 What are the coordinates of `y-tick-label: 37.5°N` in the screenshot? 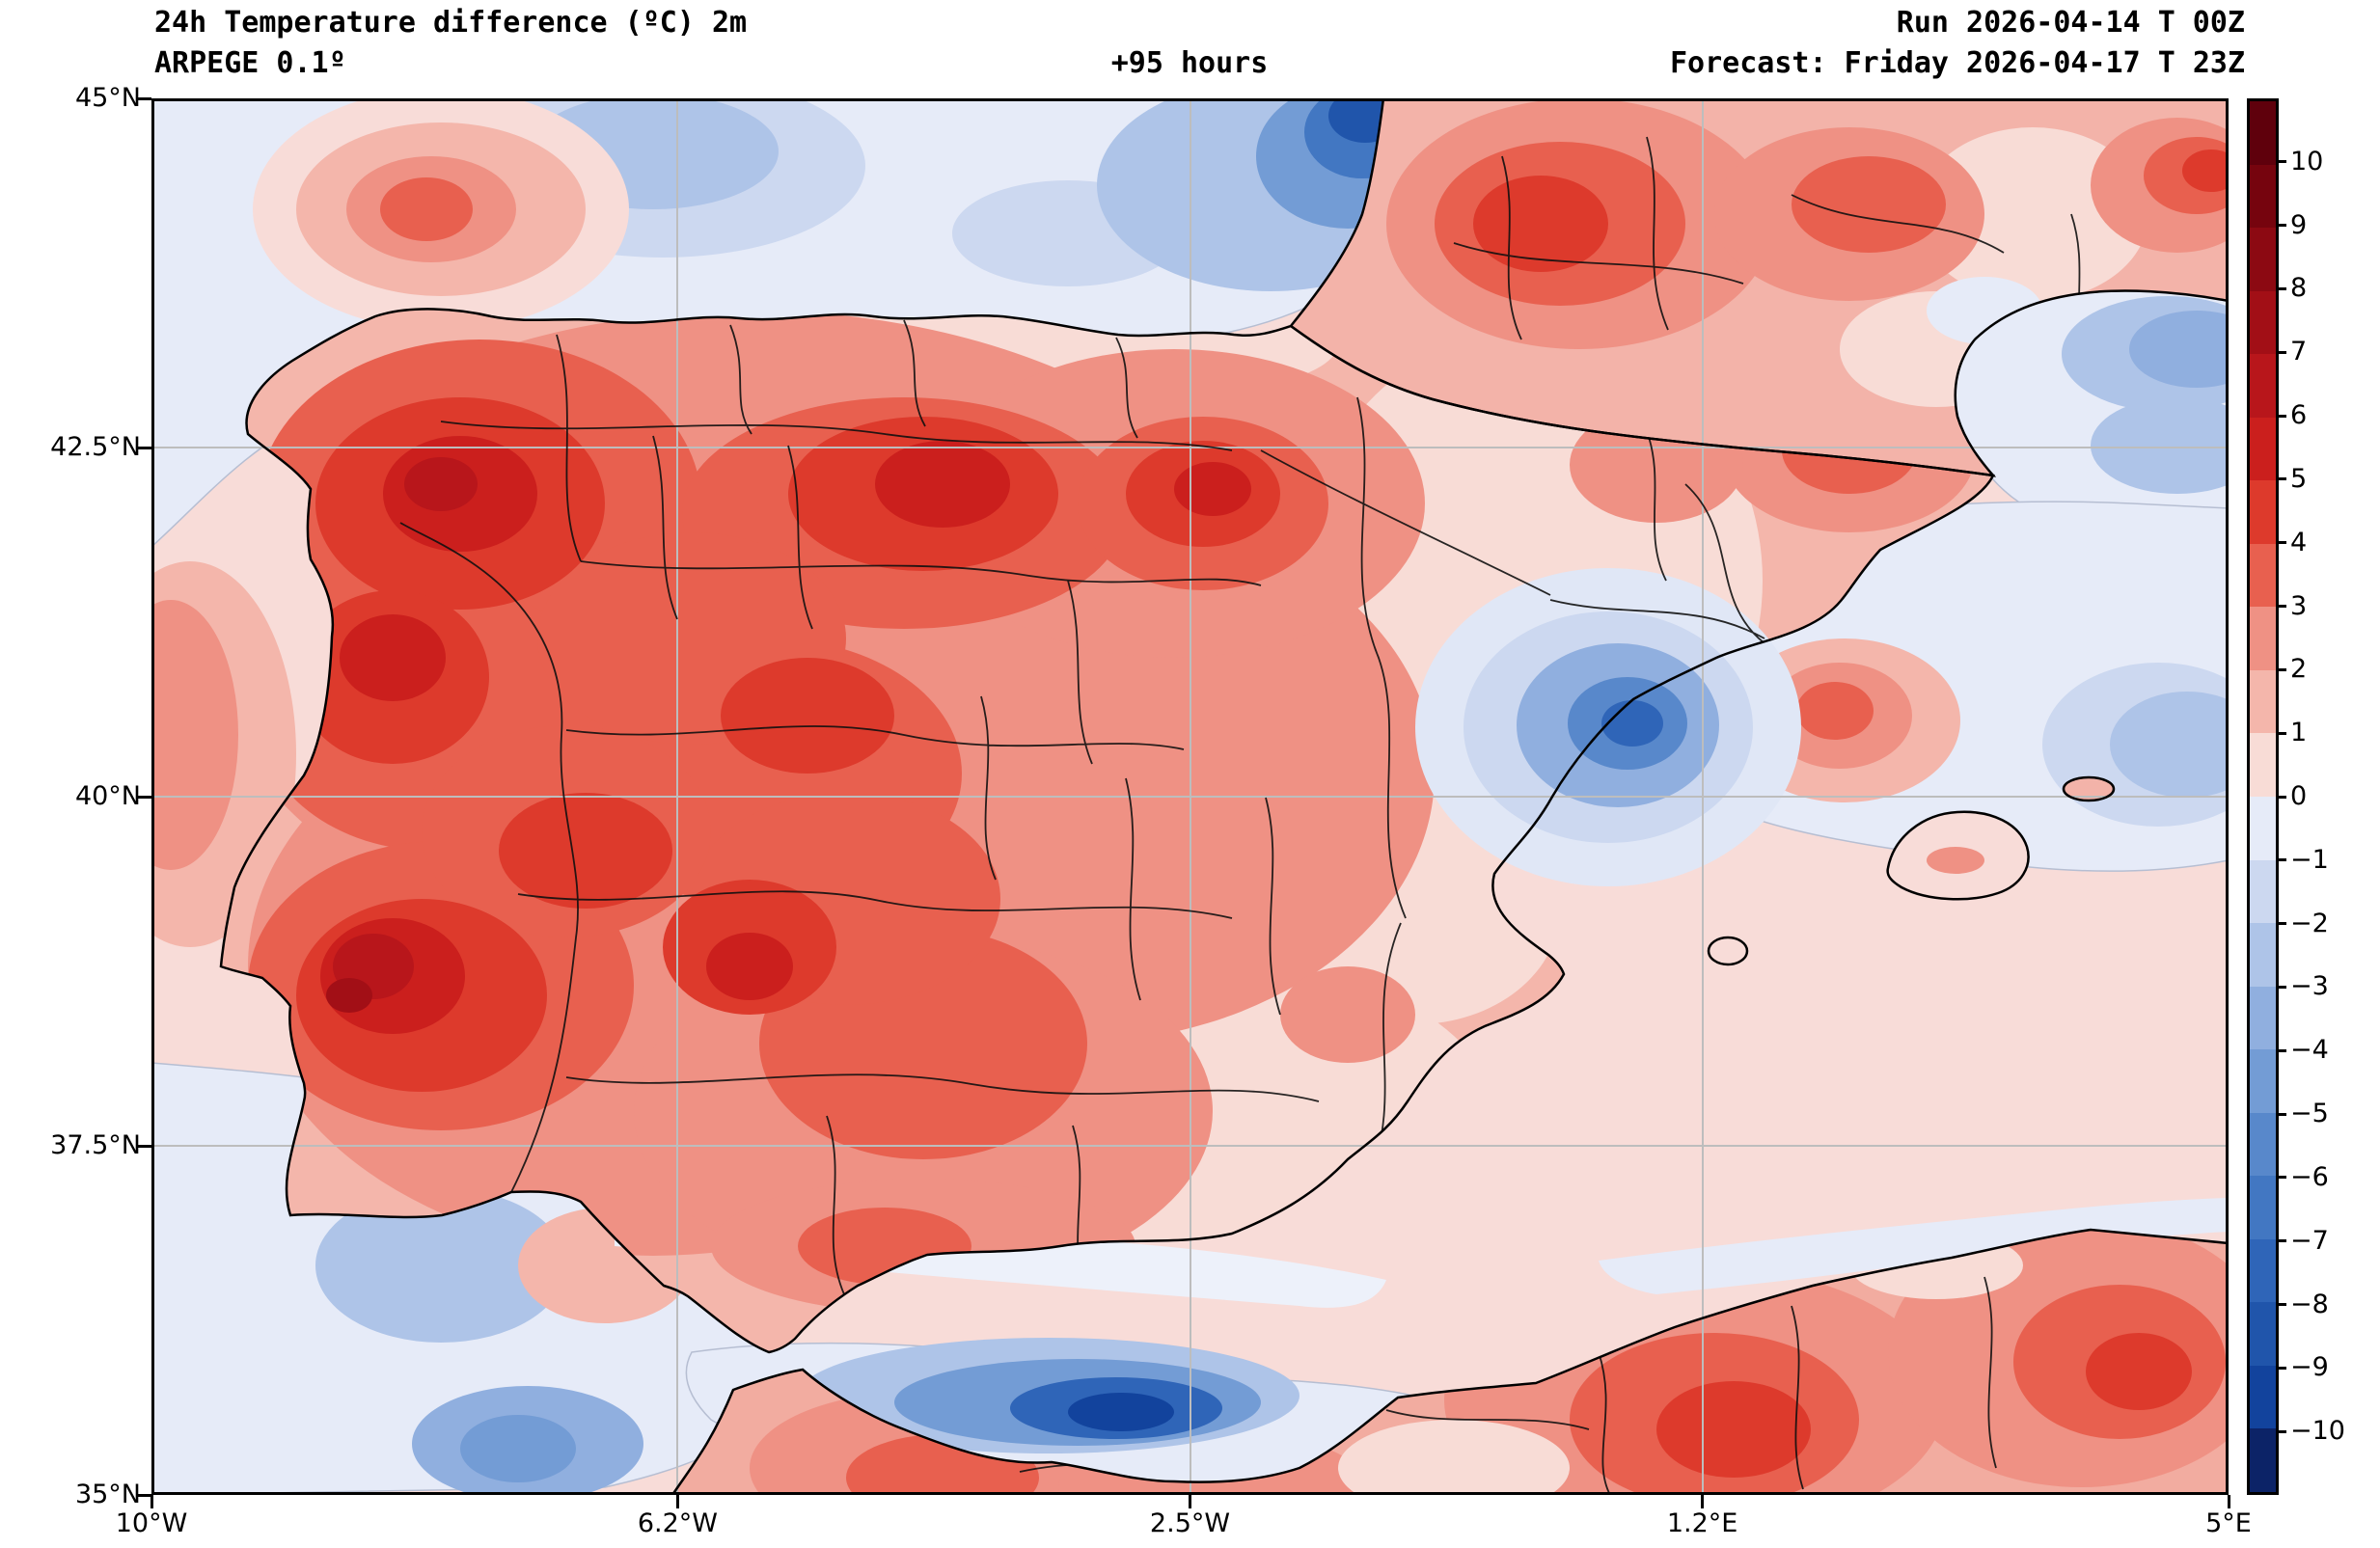 It's located at (96, 1145).